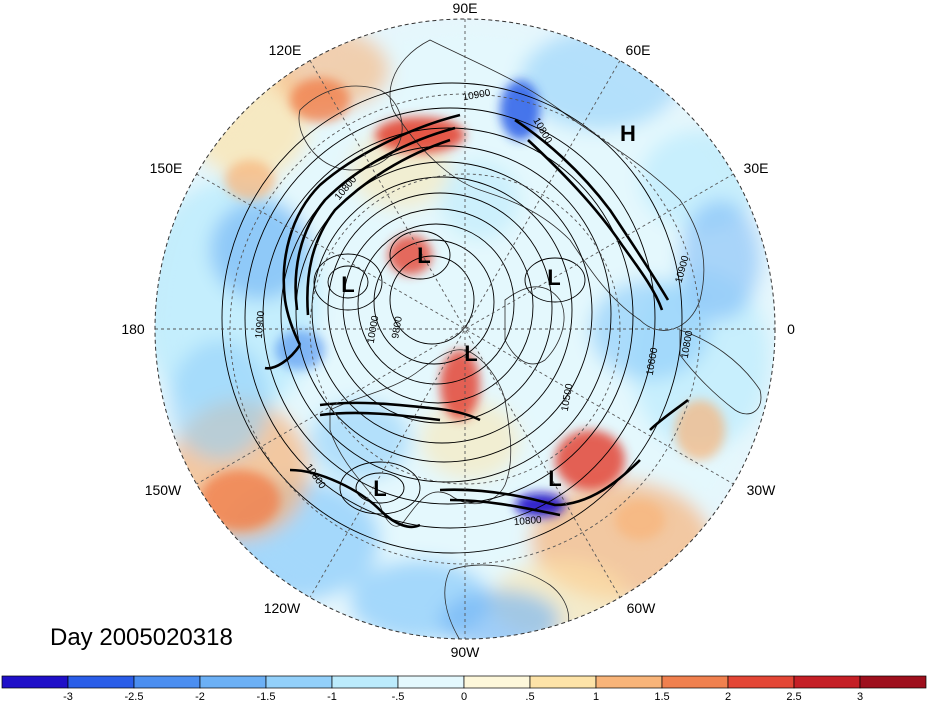  I want to click on contour-label: 10500, so click(568, 397).